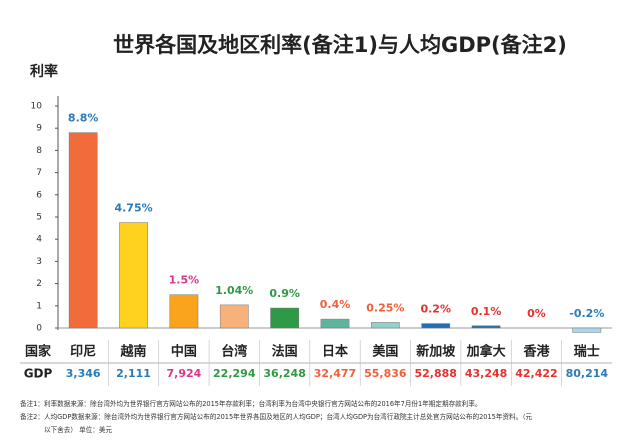  Describe the element at coordinates (385, 373) in the screenshot. I see `gdp-value: 55,836` at that location.